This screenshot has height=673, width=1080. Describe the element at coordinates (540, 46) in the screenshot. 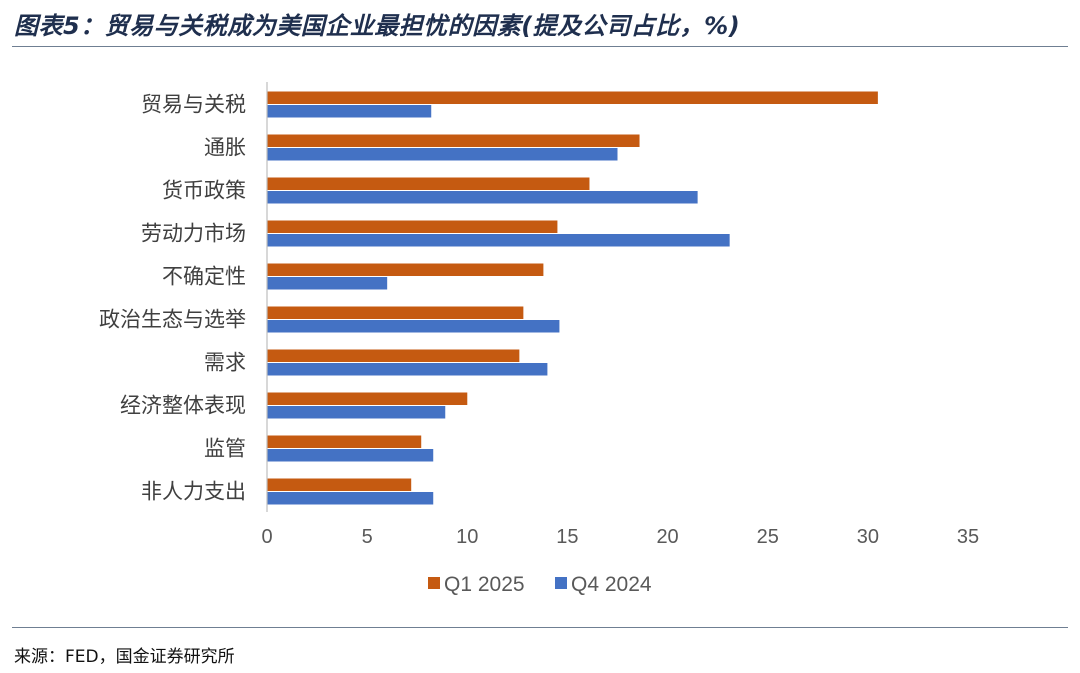

I see `title-divider` at that location.